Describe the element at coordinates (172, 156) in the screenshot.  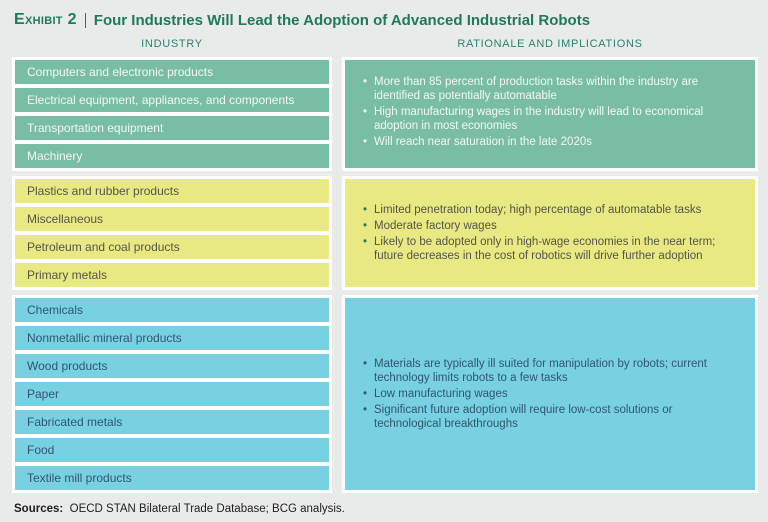
I see `industry-row: Machinery` at that location.